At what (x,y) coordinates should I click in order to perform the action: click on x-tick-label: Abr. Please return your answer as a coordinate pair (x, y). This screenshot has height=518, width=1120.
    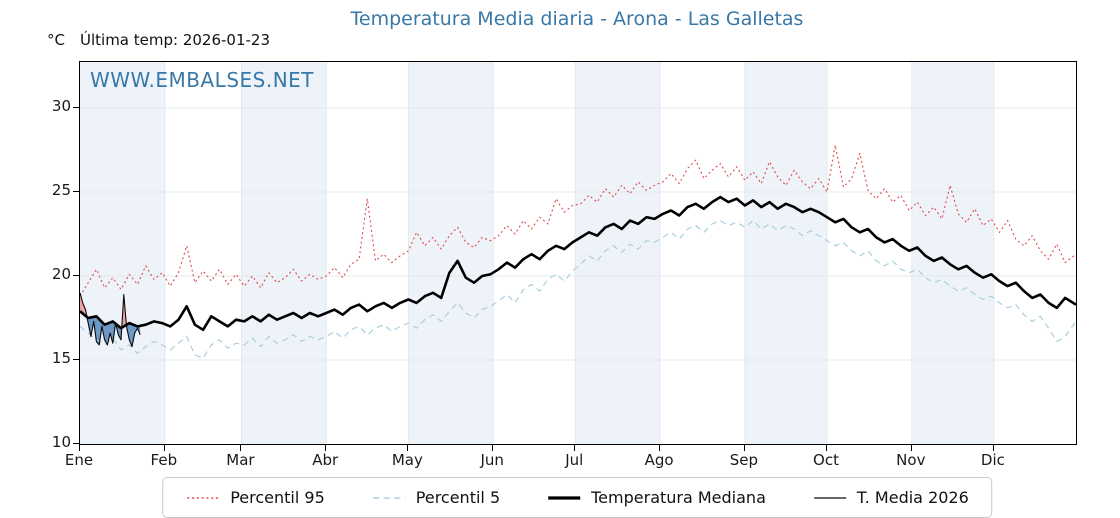
    Looking at the image, I should click on (325, 460).